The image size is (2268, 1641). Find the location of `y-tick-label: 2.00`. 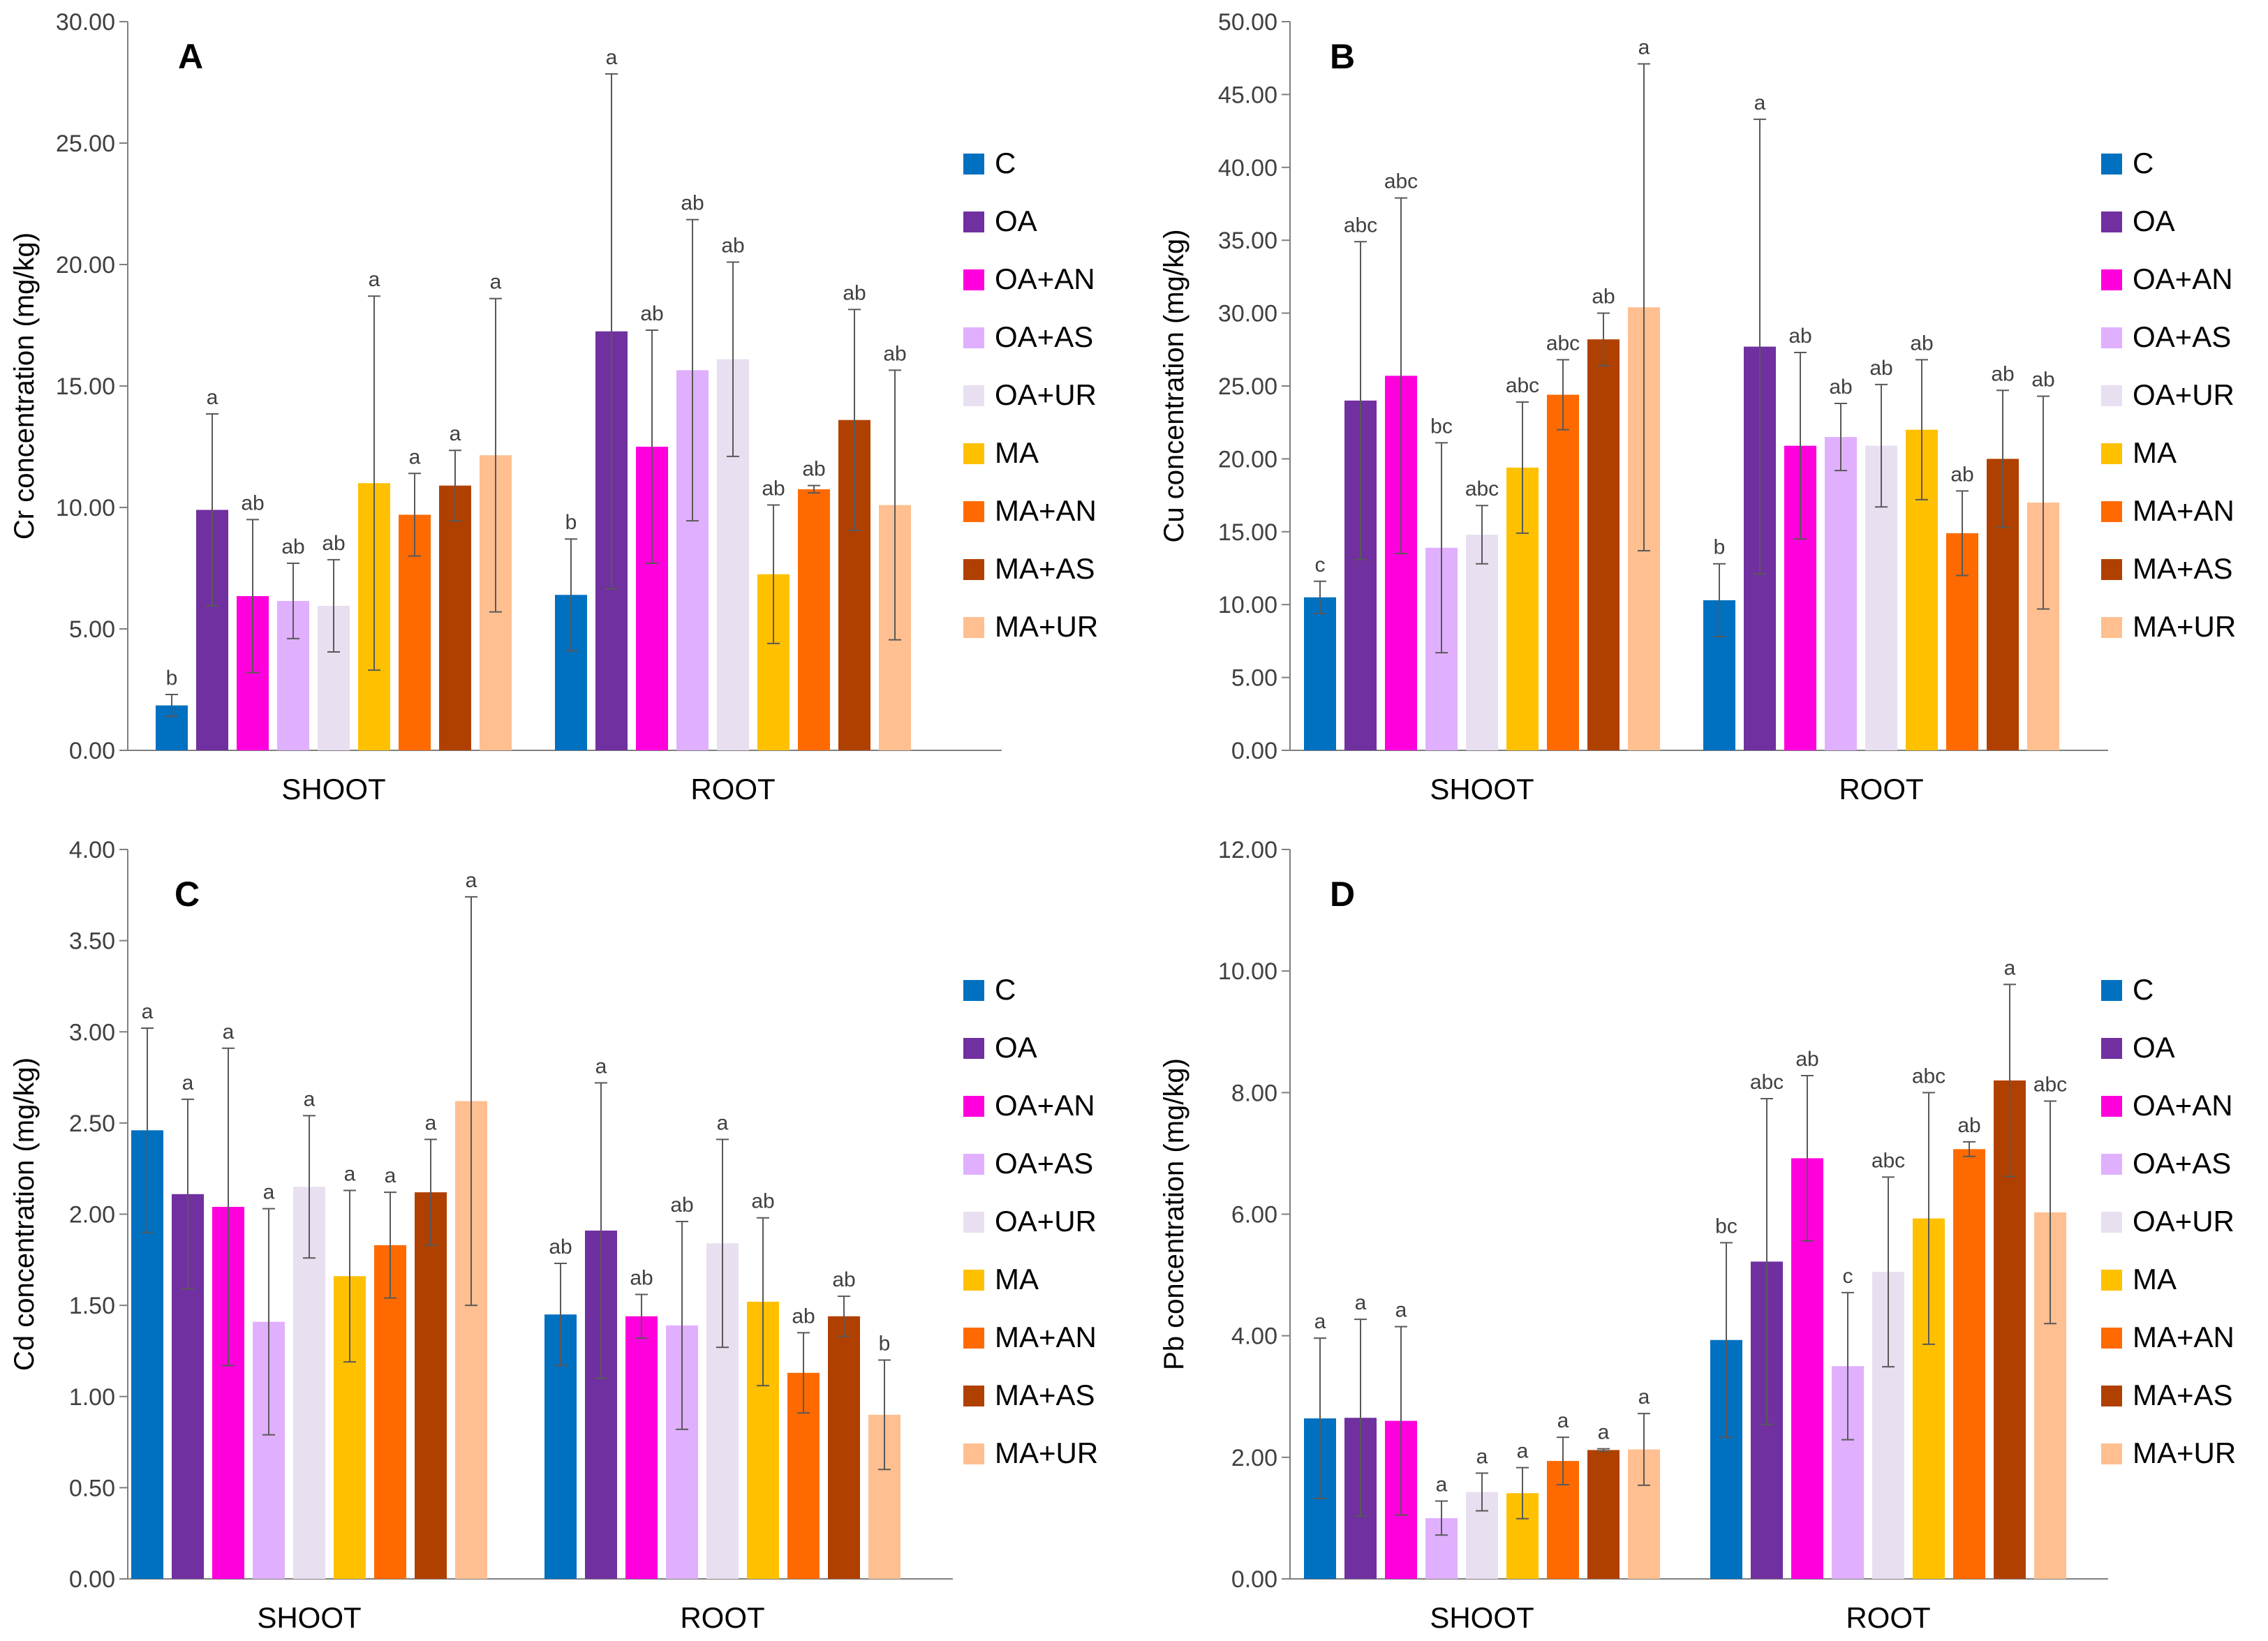

y-tick-label: 2.00 is located at coordinates (92, 1215).